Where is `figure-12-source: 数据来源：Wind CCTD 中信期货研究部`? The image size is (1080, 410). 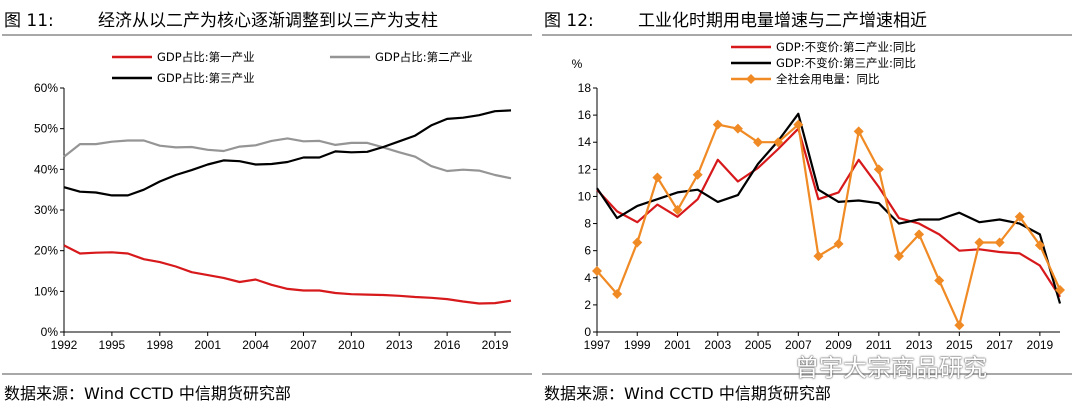 figure-12-source: 数据来源：Wind CCTD 中信期货研究部 is located at coordinates (687, 393).